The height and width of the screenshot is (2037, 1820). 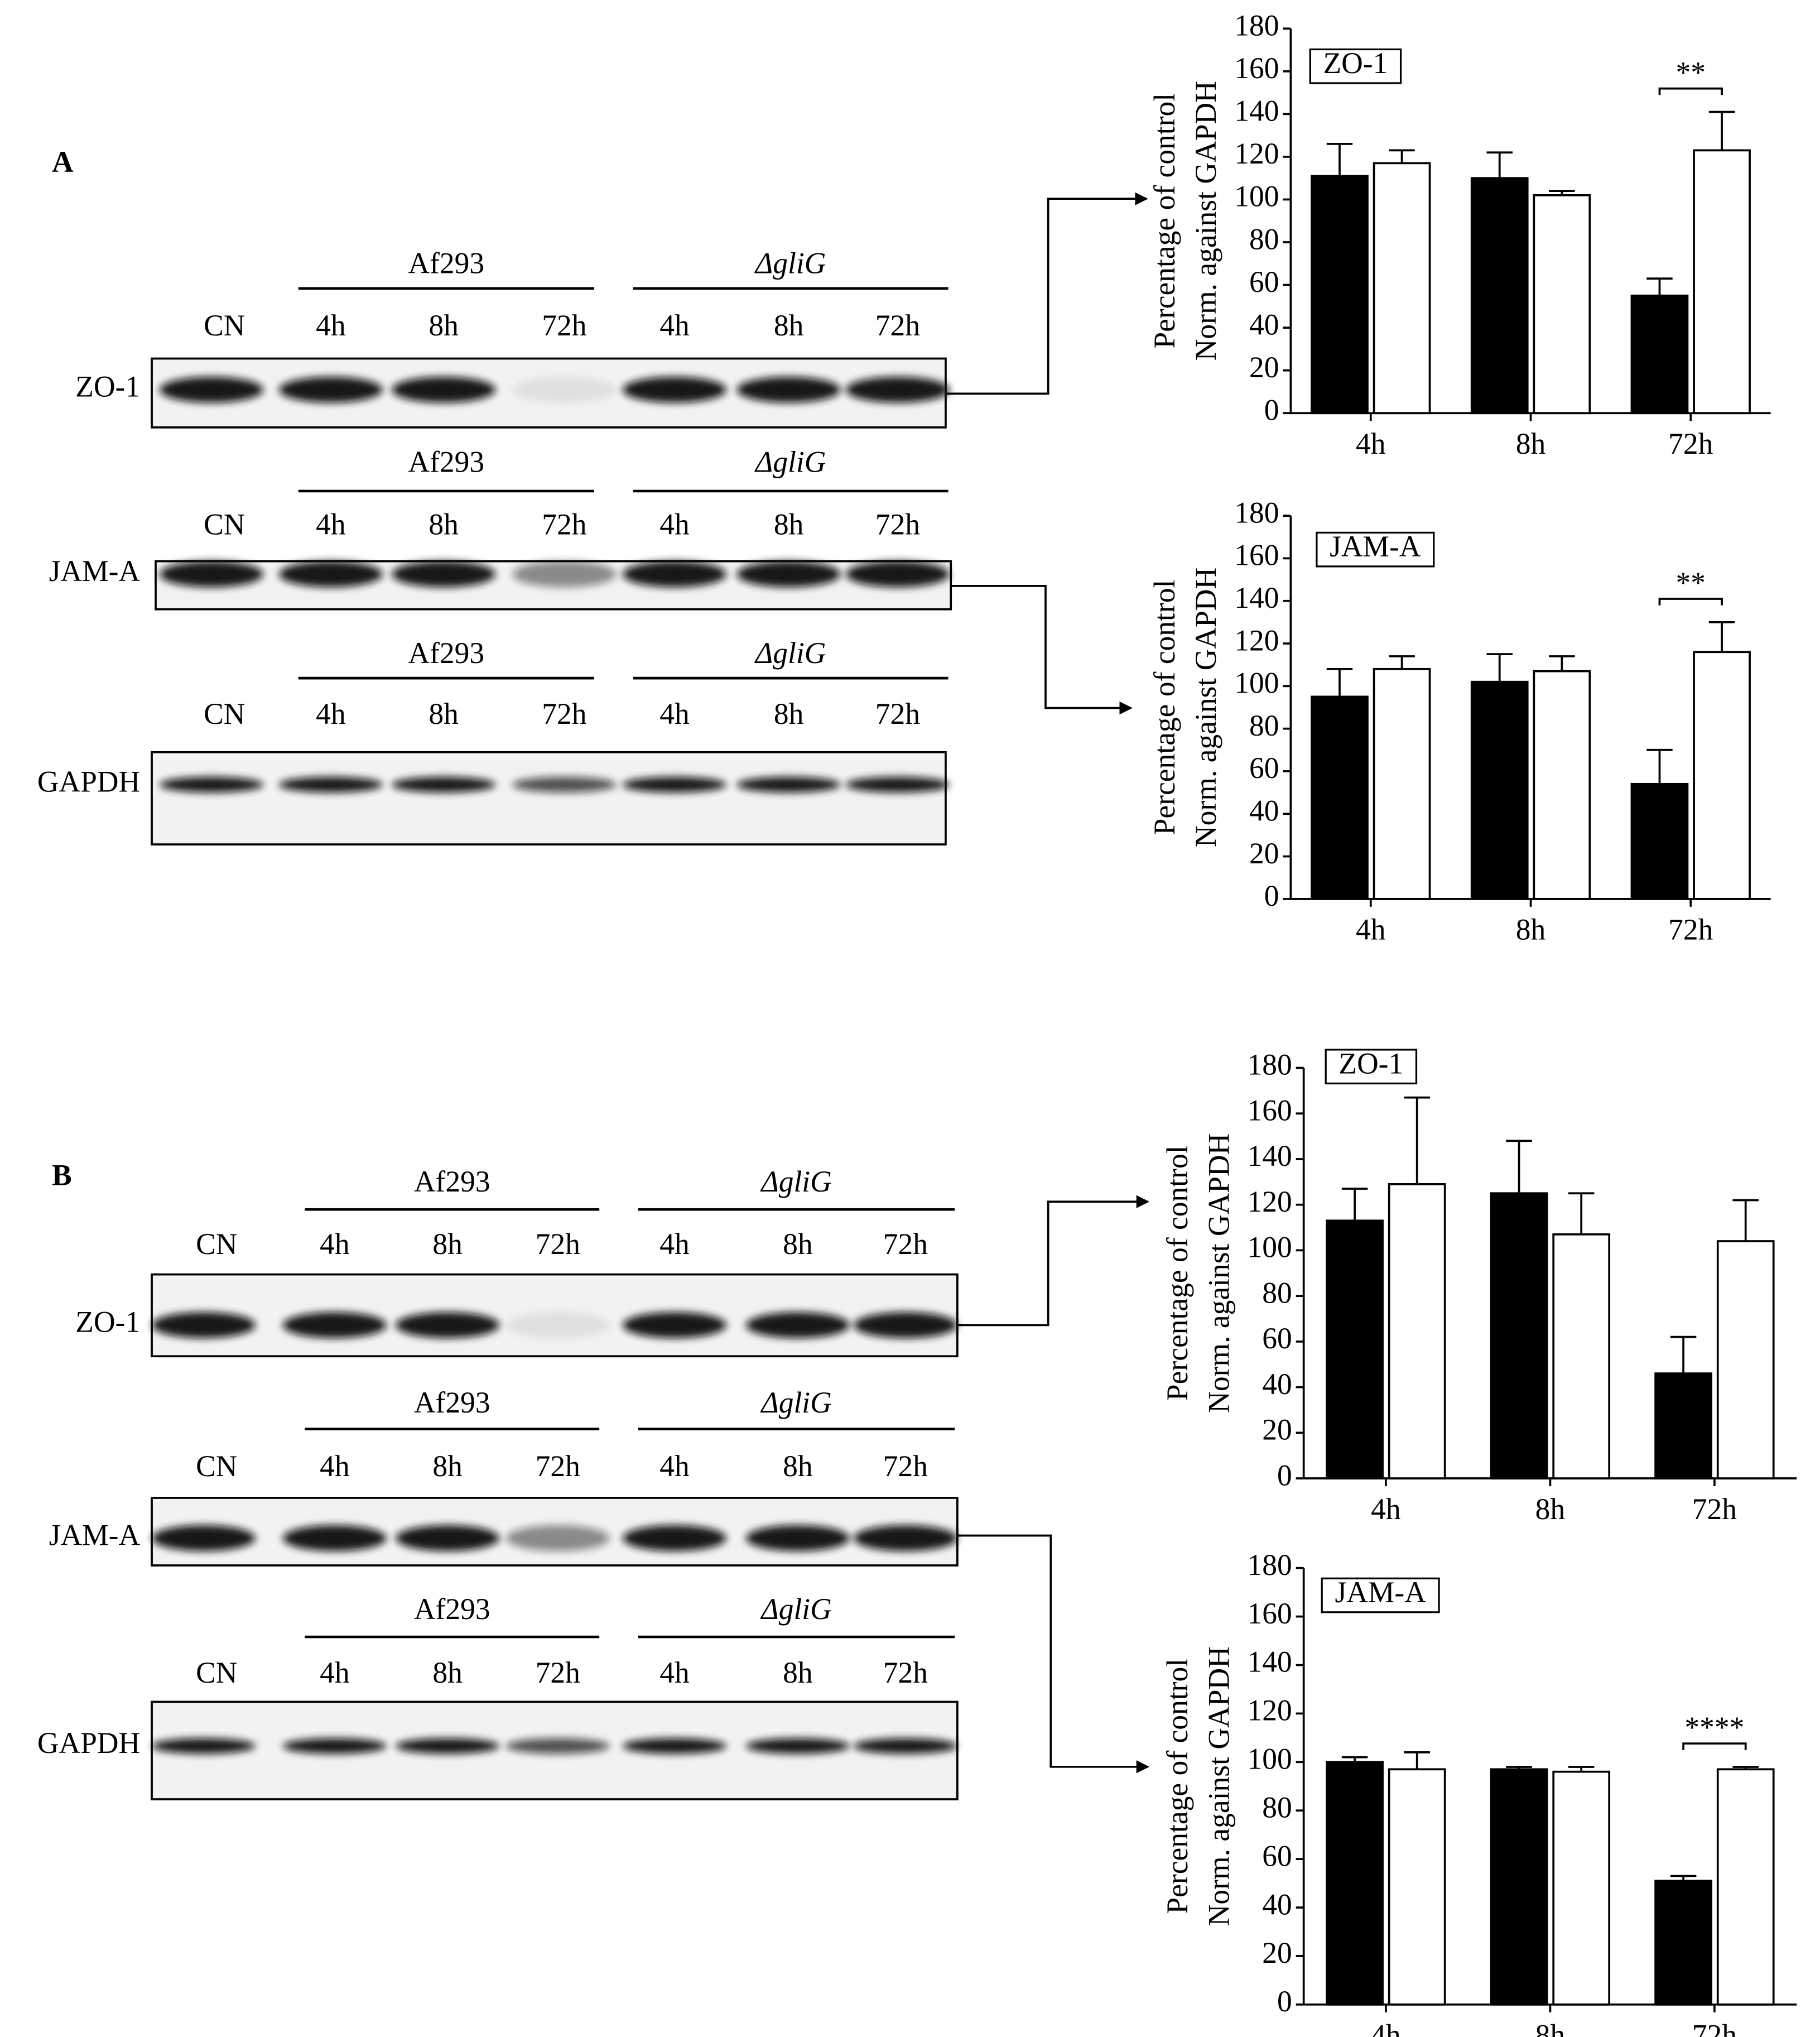 What do you see at coordinates (1375, 546) in the screenshot?
I see `chart-label: JAM-A` at bounding box center [1375, 546].